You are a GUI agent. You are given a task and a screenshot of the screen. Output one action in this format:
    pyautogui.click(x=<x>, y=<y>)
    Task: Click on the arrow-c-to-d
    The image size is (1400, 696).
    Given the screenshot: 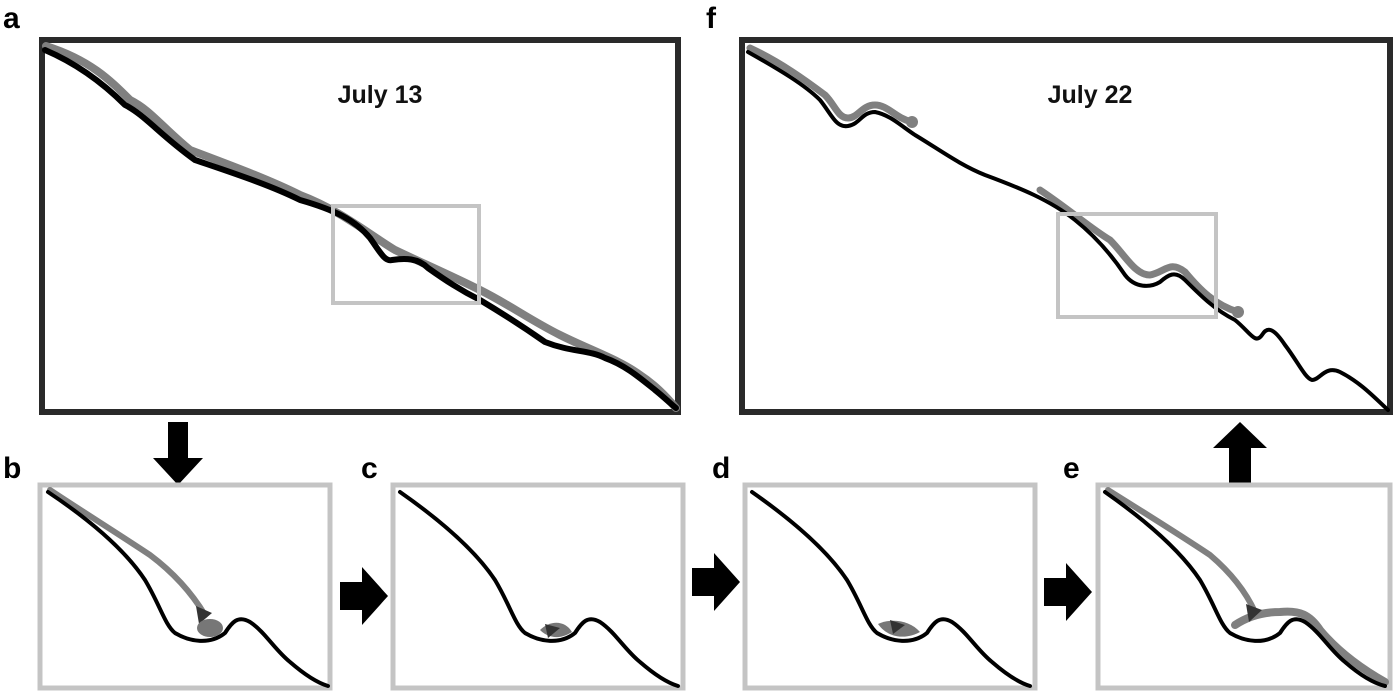 What is the action you would take?
    pyautogui.click(x=716, y=582)
    